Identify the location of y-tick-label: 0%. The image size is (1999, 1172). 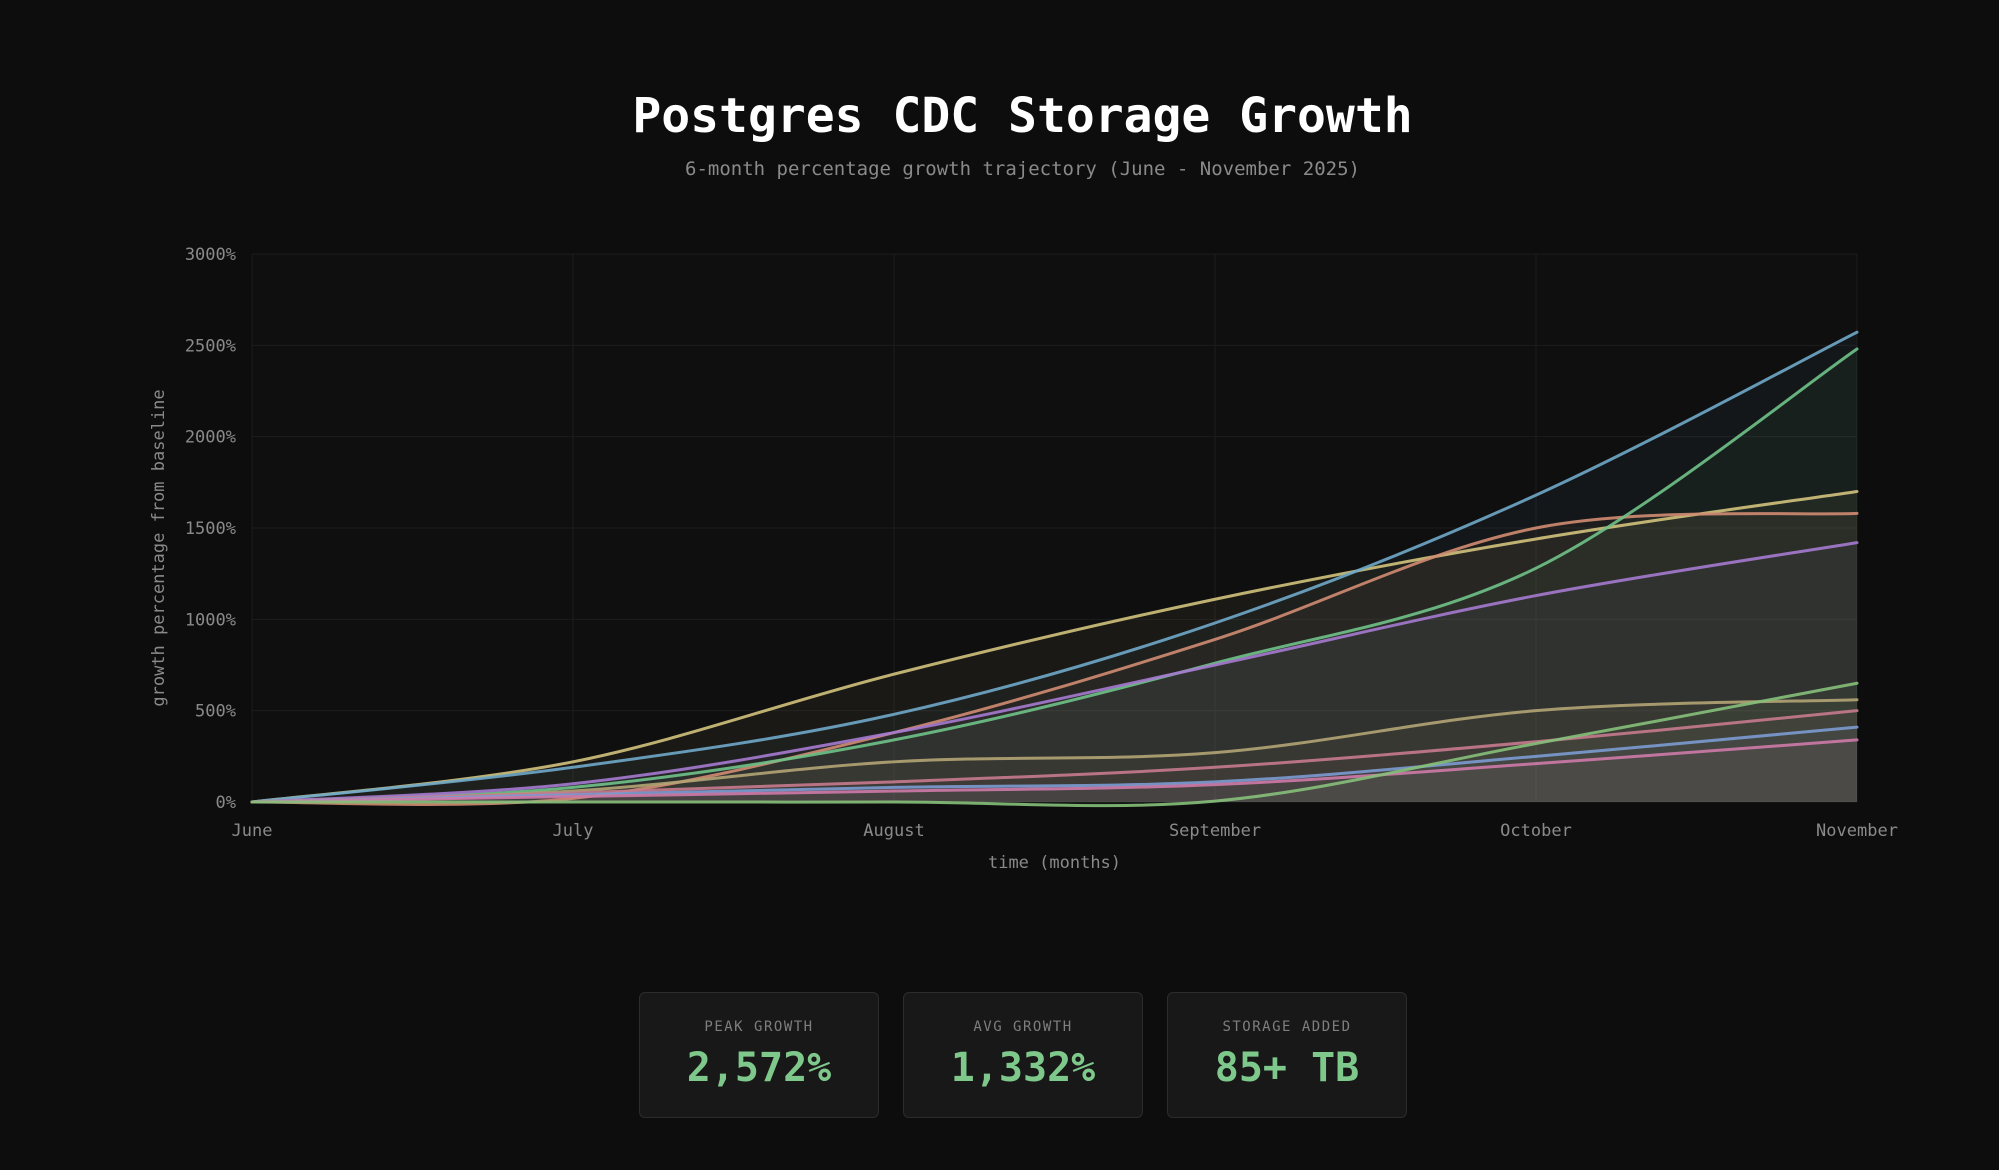
(226, 803).